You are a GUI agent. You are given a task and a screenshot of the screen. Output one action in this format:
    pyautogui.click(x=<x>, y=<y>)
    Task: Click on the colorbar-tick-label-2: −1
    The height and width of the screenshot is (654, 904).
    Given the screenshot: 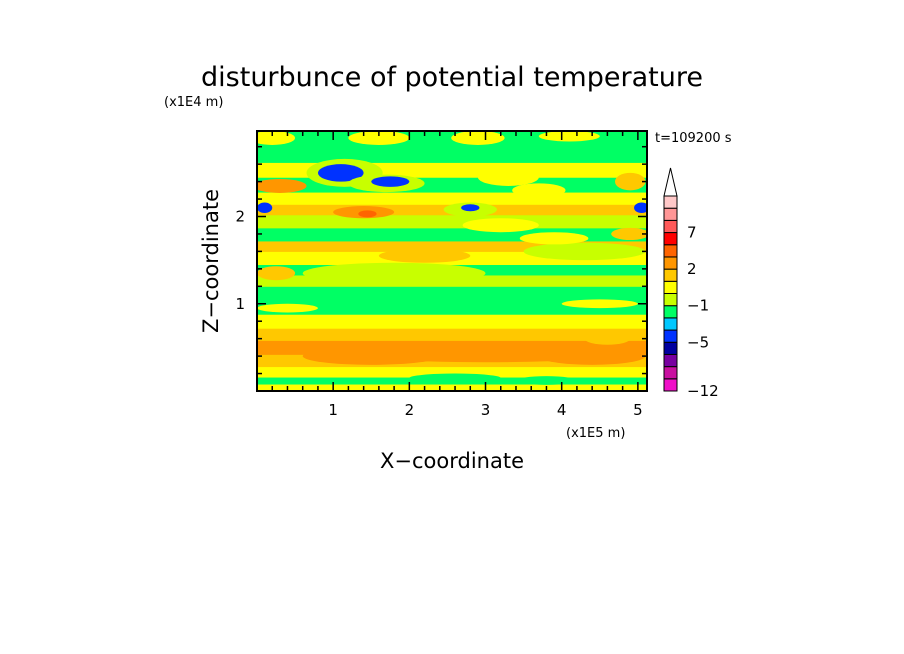 What is the action you would take?
    pyautogui.click(x=698, y=306)
    